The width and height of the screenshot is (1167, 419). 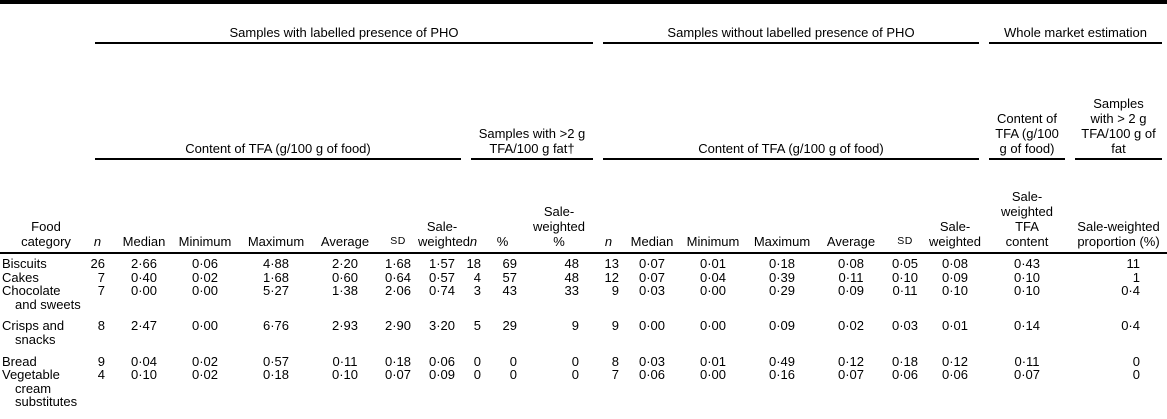 I want to click on table-cell: 0·40, so click(x=144, y=277).